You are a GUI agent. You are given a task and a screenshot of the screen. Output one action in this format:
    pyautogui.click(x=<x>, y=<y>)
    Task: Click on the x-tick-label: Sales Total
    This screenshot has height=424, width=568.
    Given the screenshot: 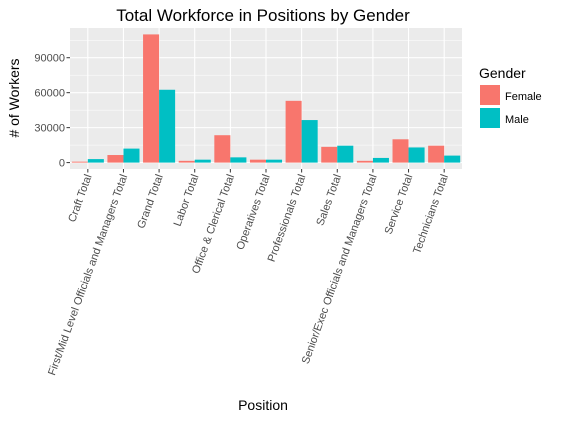 What is the action you would take?
    pyautogui.click(x=329, y=200)
    